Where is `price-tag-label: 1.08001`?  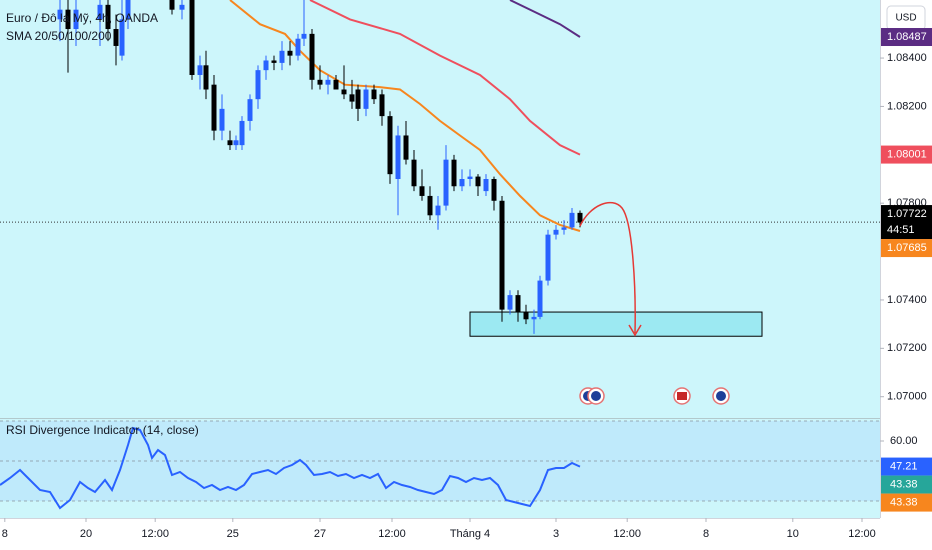 price-tag-label: 1.08001 is located at coordinates (907, 154).